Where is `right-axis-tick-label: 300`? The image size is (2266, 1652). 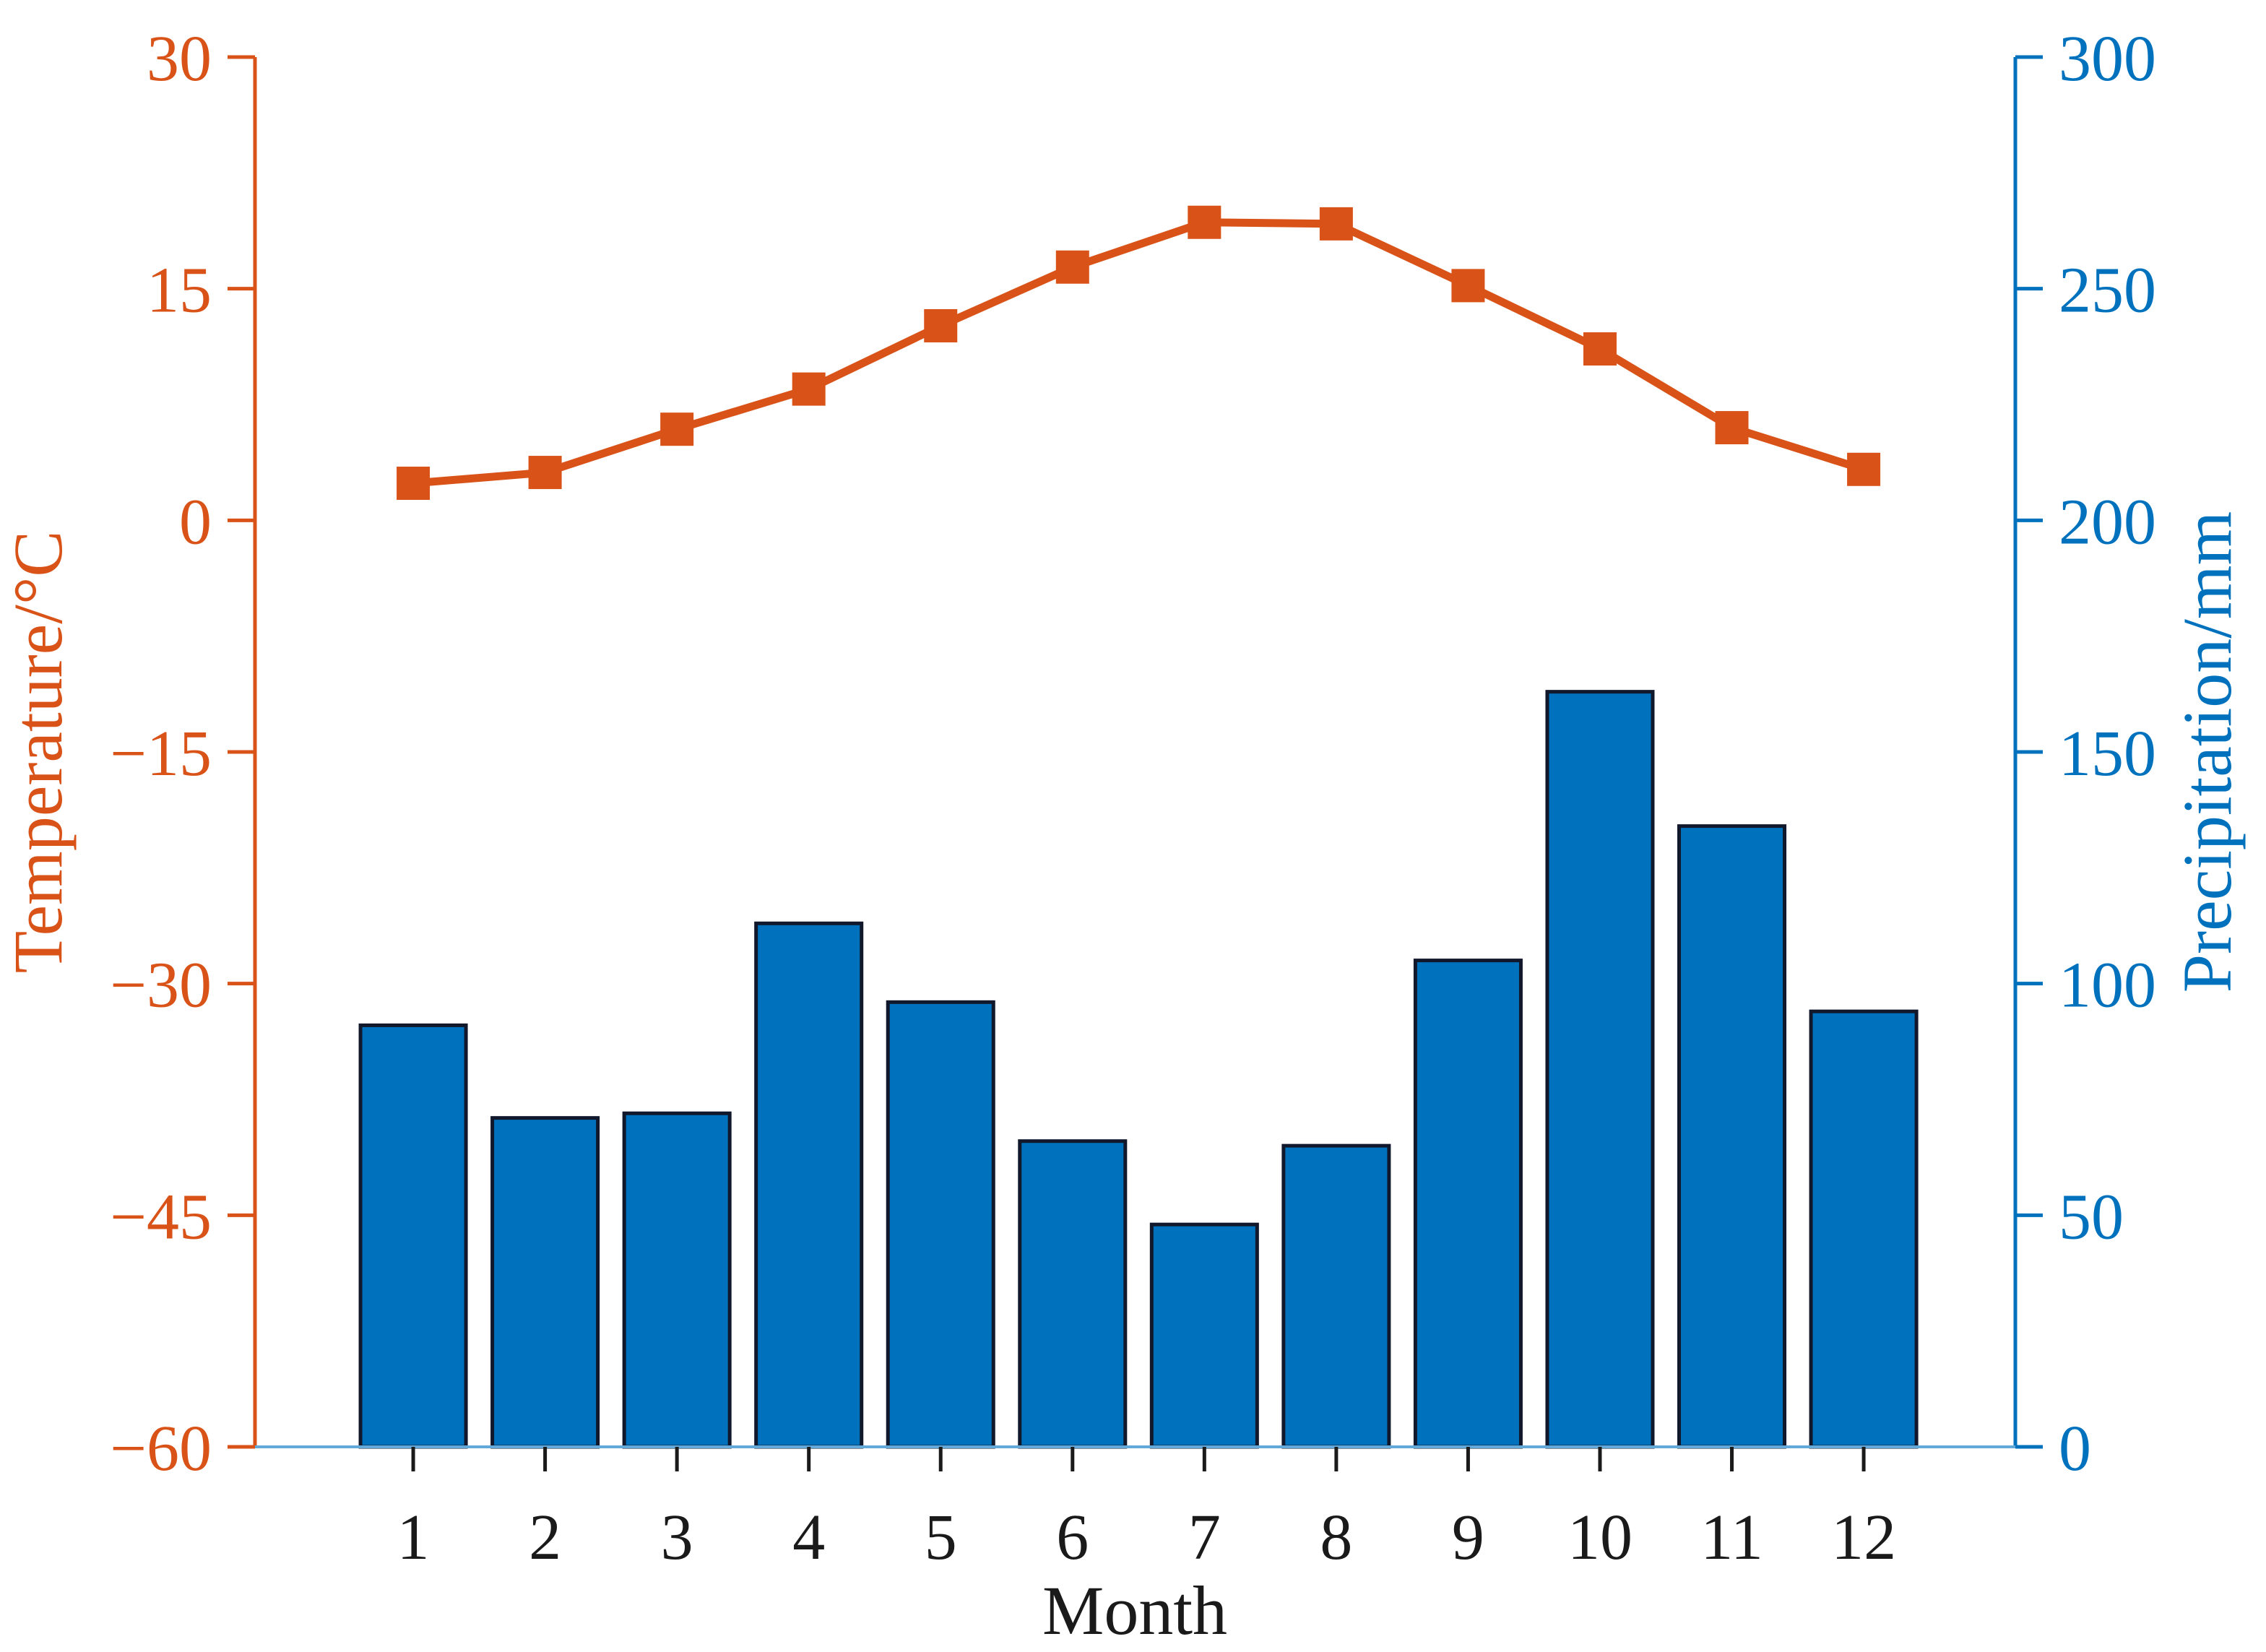 right-axis-tick-label: 300 is located at coordinates (2107, 59).